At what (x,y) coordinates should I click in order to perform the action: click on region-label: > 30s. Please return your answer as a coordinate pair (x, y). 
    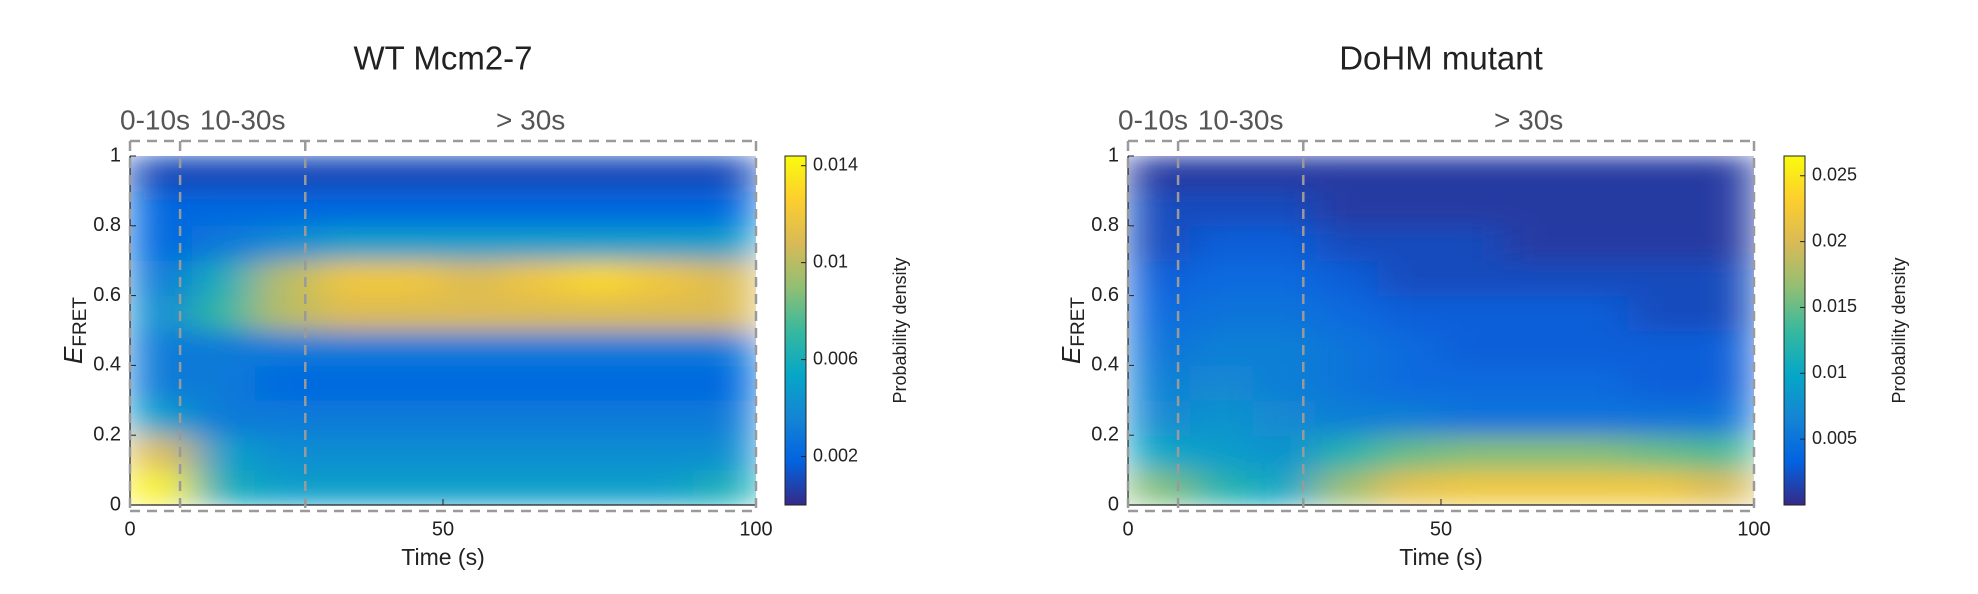
    Looking at the image, I should click on (1528, 119).